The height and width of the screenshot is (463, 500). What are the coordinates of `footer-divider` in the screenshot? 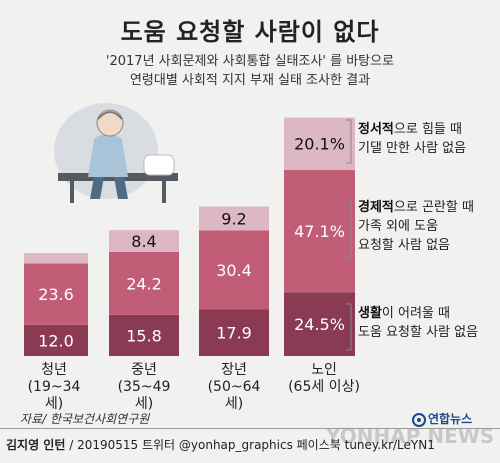 It's located at (250, 428).